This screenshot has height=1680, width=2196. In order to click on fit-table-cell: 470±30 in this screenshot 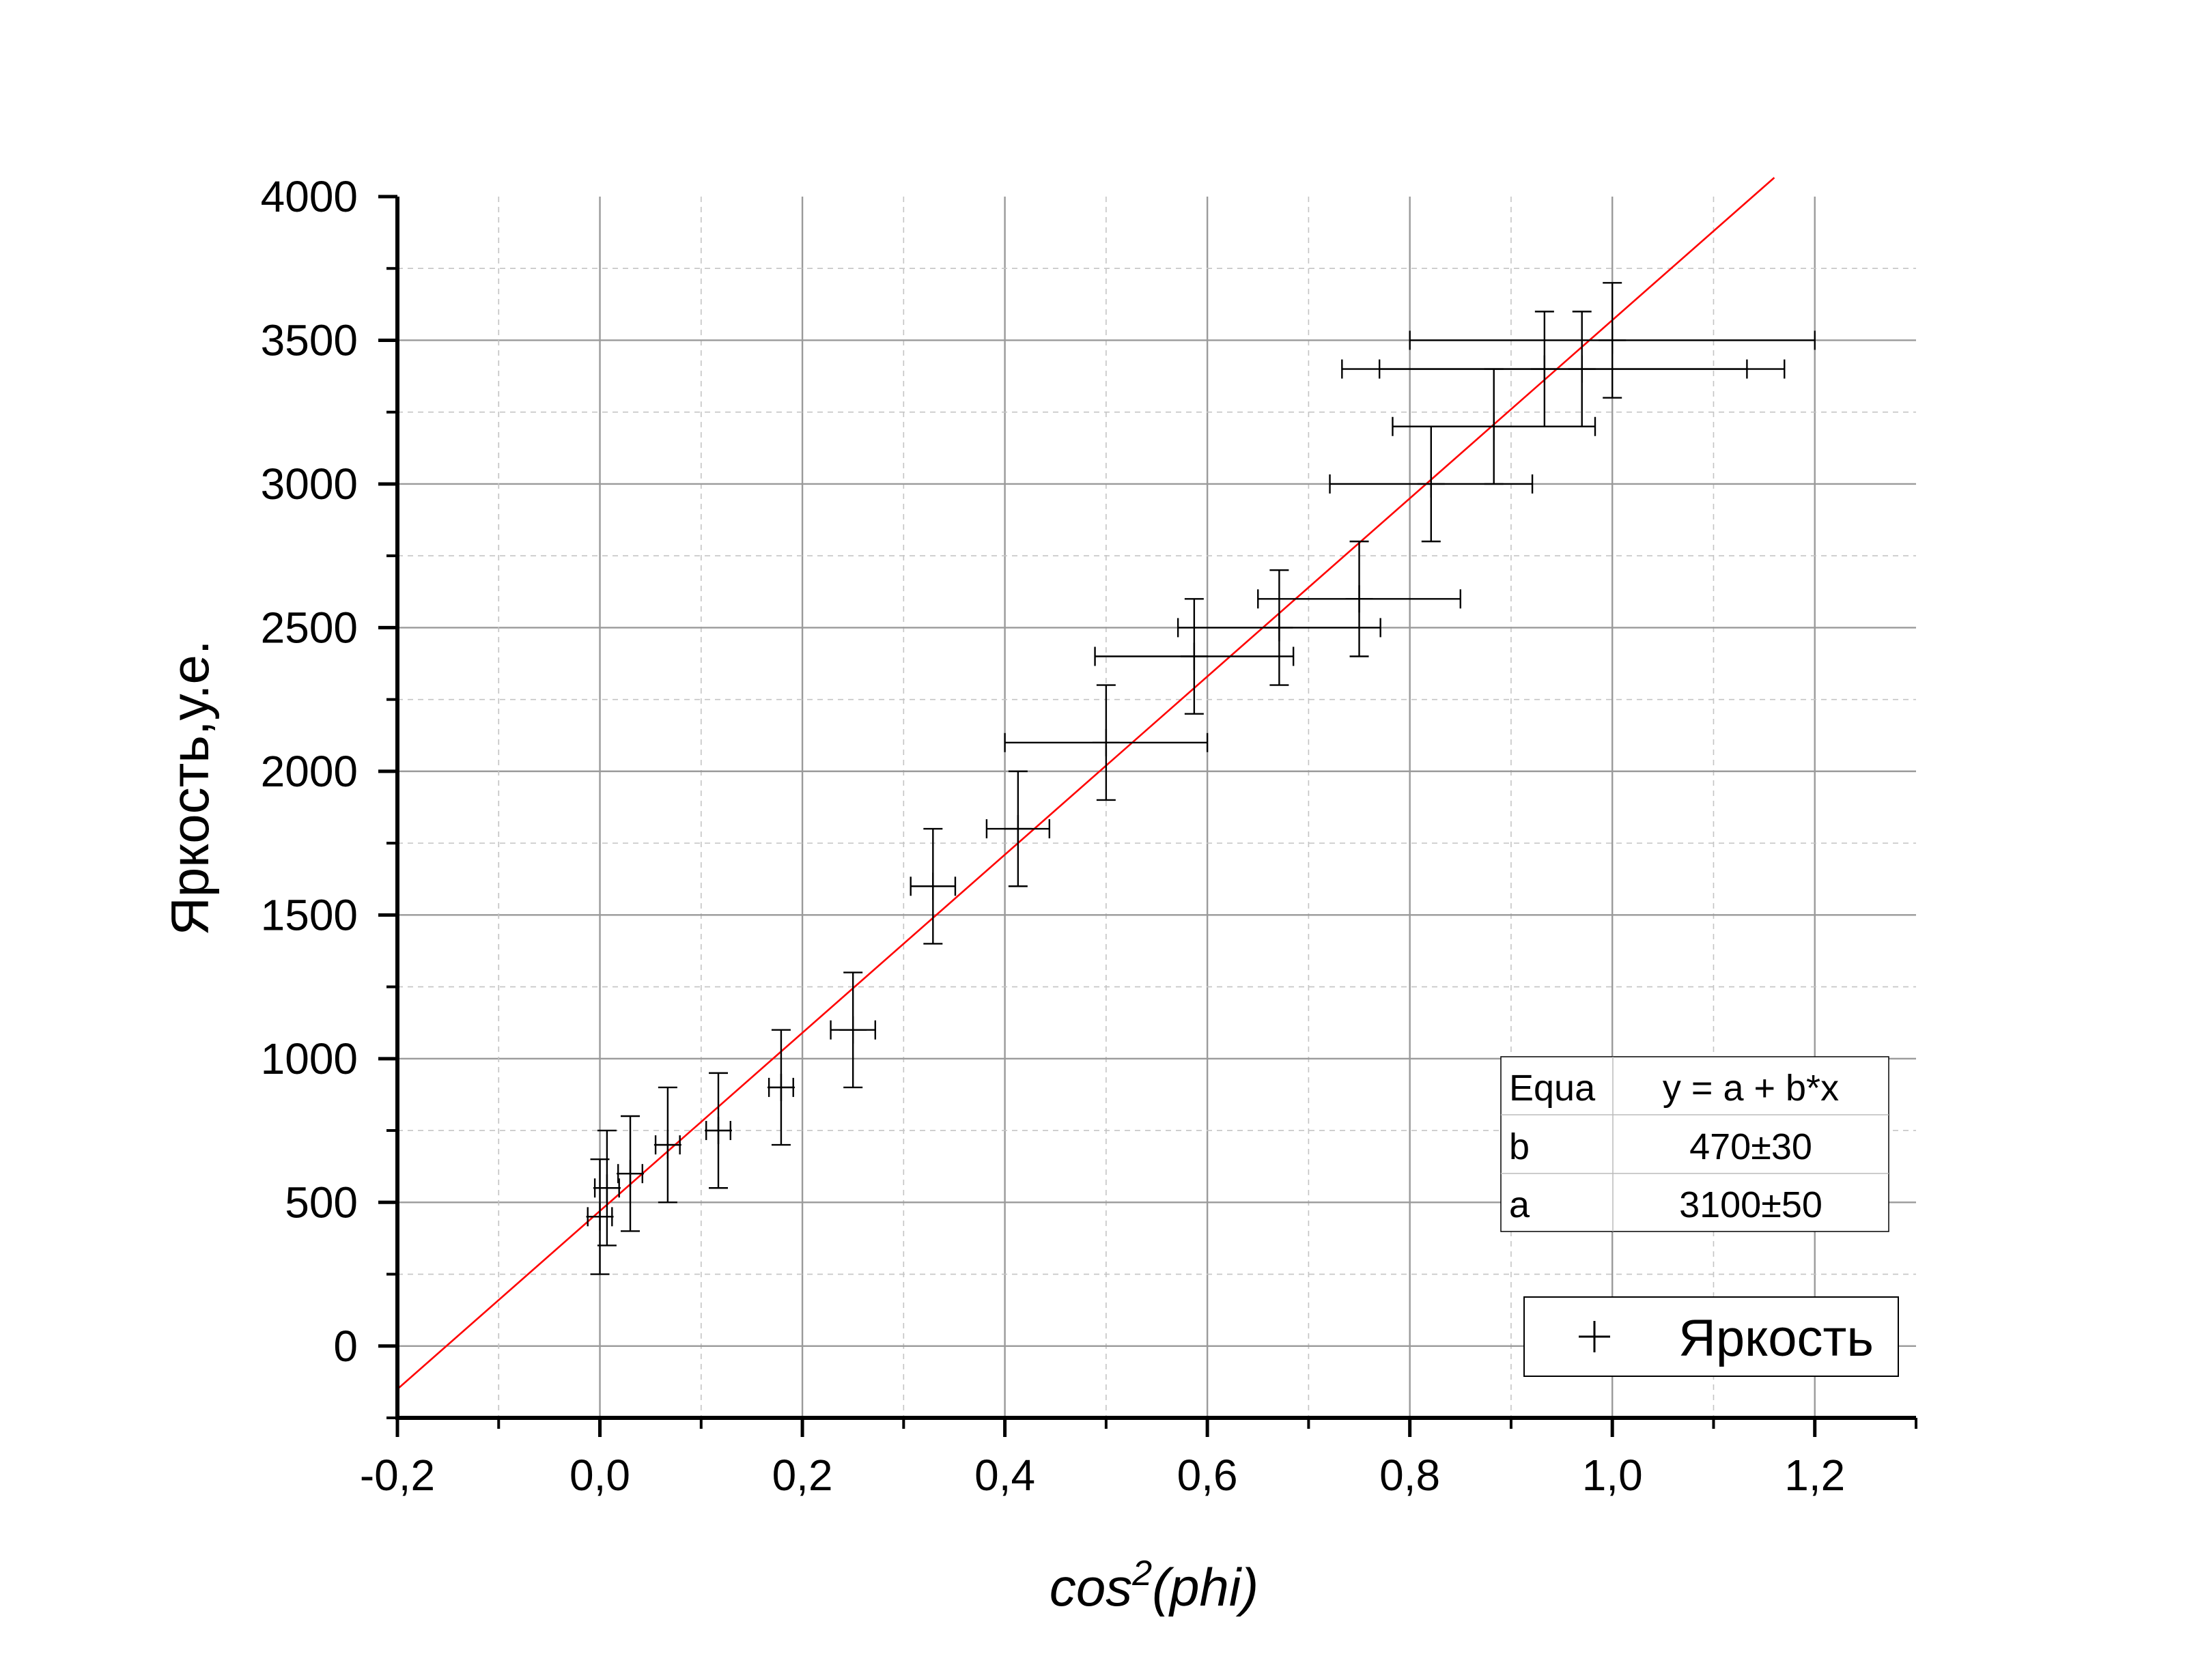, I will do `click(1750, 1146)`.